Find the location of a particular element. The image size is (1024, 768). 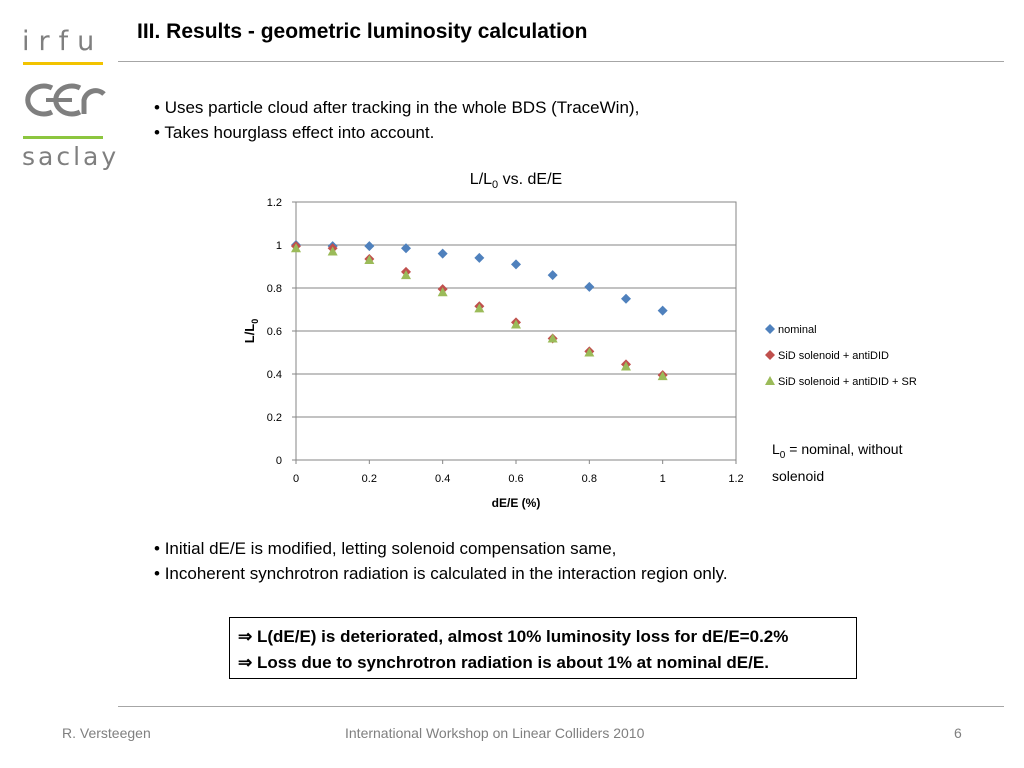

y-tick-label: 0.8 is located at coordinates (274, 289).